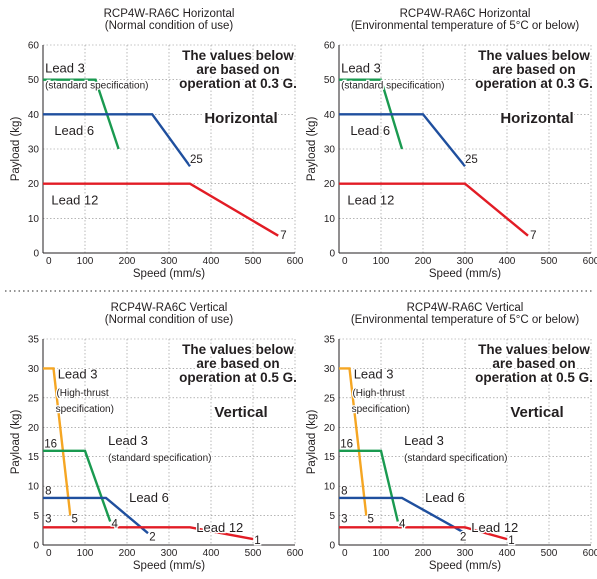  What do you see at coordinates (253, 261) in the screenshot?
I see `x-tick-label: 500` at bounding box center [253, 261].